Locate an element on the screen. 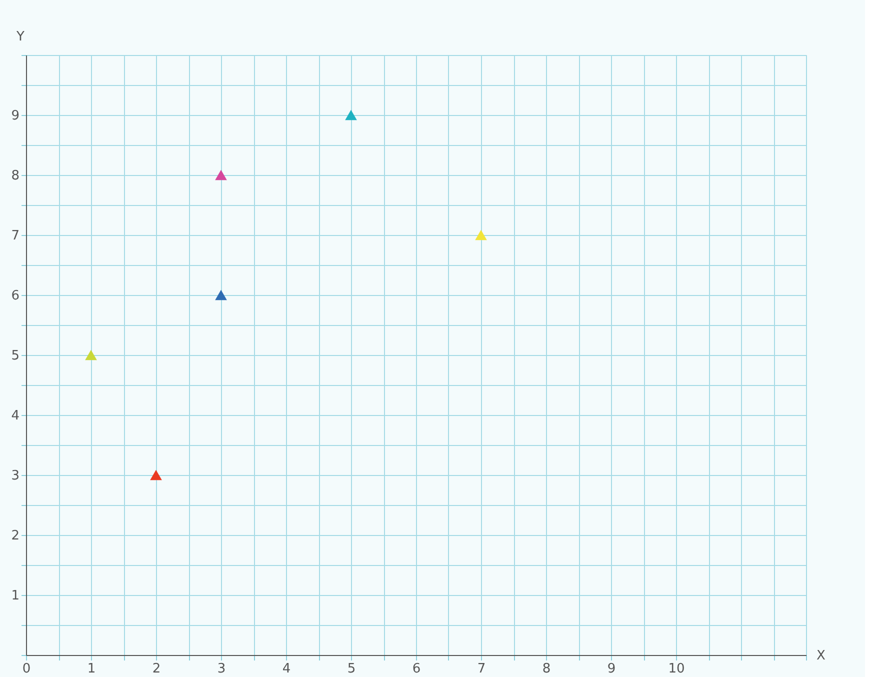 Image resolution: width=892 pixels, height=677 pixels. x-tick-label: 5 is located at coordinates (351, 669).